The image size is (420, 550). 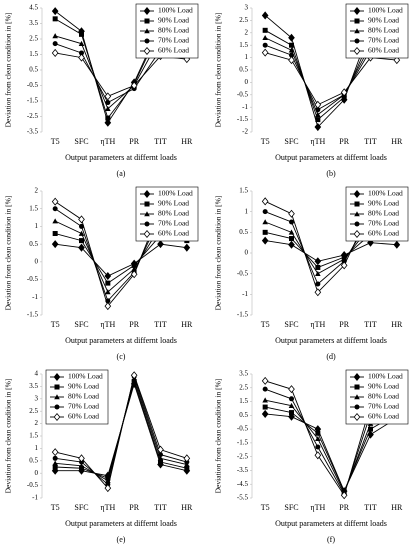 I want to click on panel-label: (c), so click(x=121, y=356).